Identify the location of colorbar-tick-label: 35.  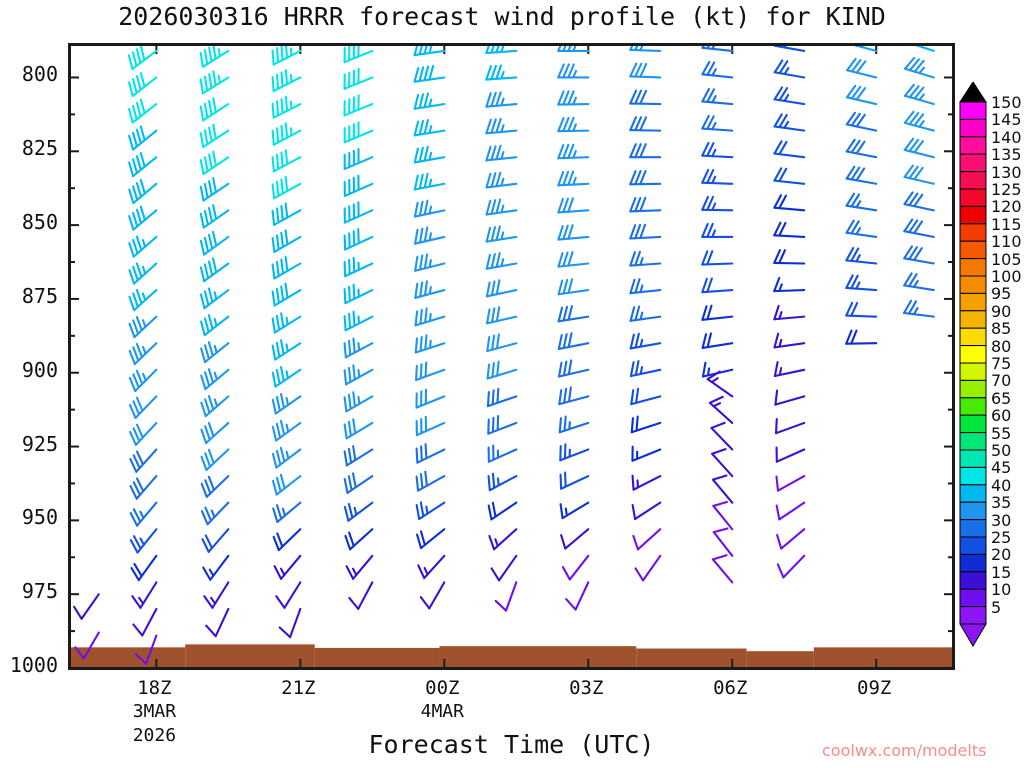
(1001, 503).